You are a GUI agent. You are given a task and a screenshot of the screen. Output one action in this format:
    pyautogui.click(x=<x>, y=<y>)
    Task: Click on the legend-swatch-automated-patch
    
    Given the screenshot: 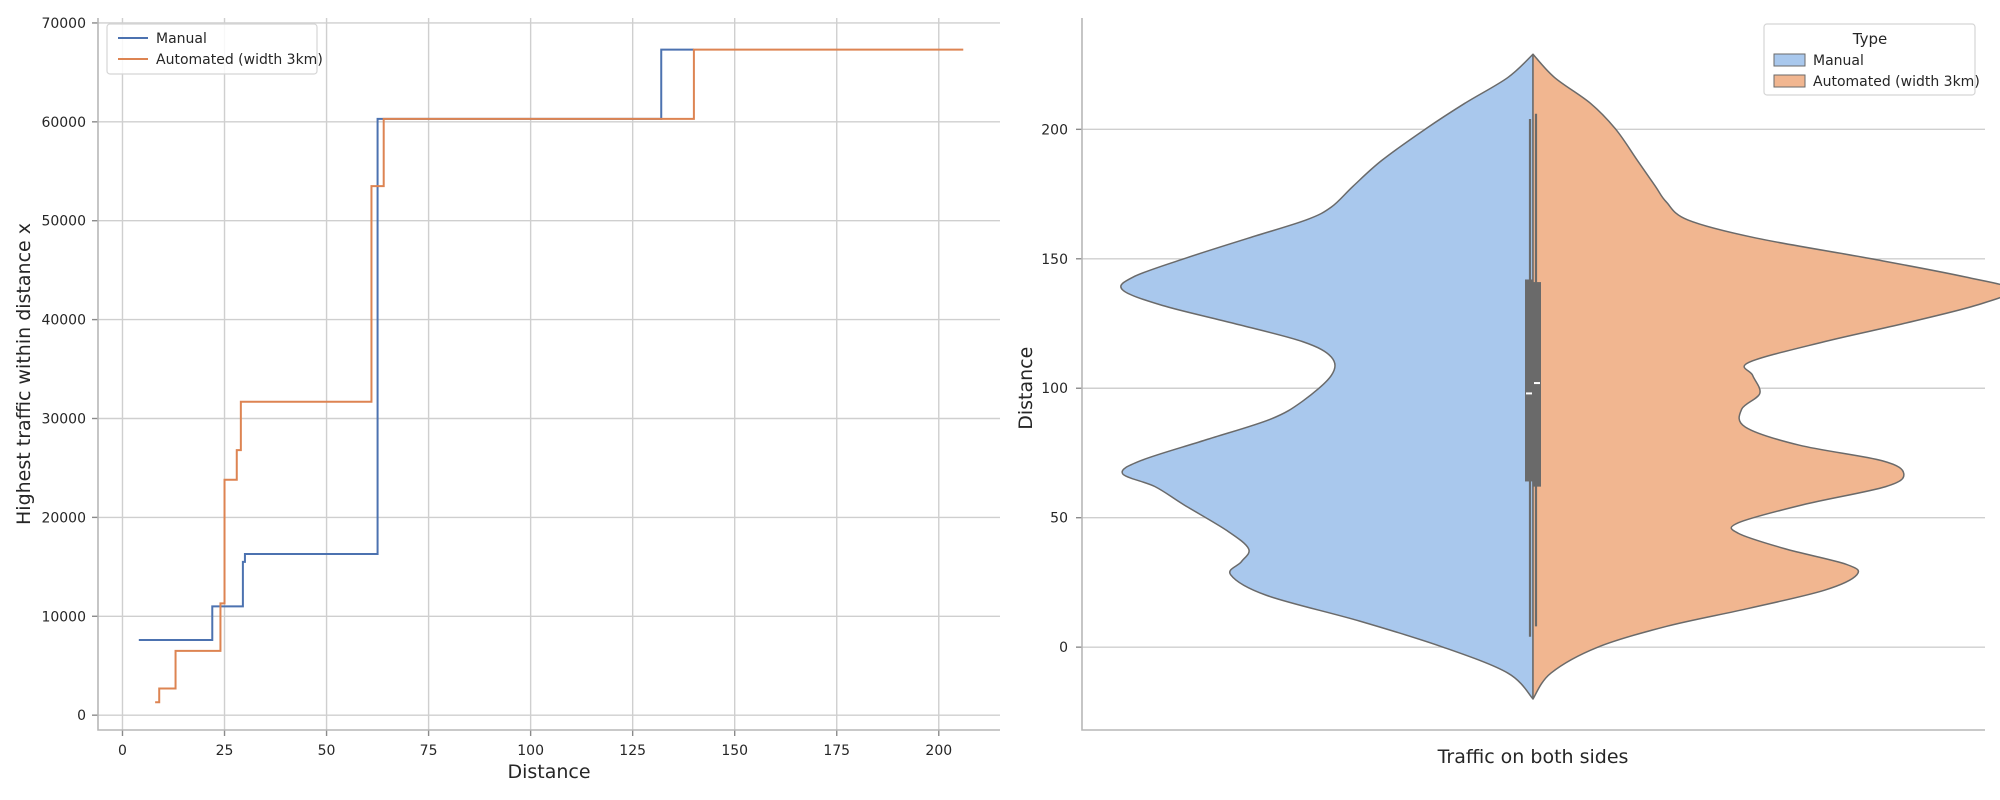 What is the action you would take?
    pyautogui.click(x=1789, y=81)
    